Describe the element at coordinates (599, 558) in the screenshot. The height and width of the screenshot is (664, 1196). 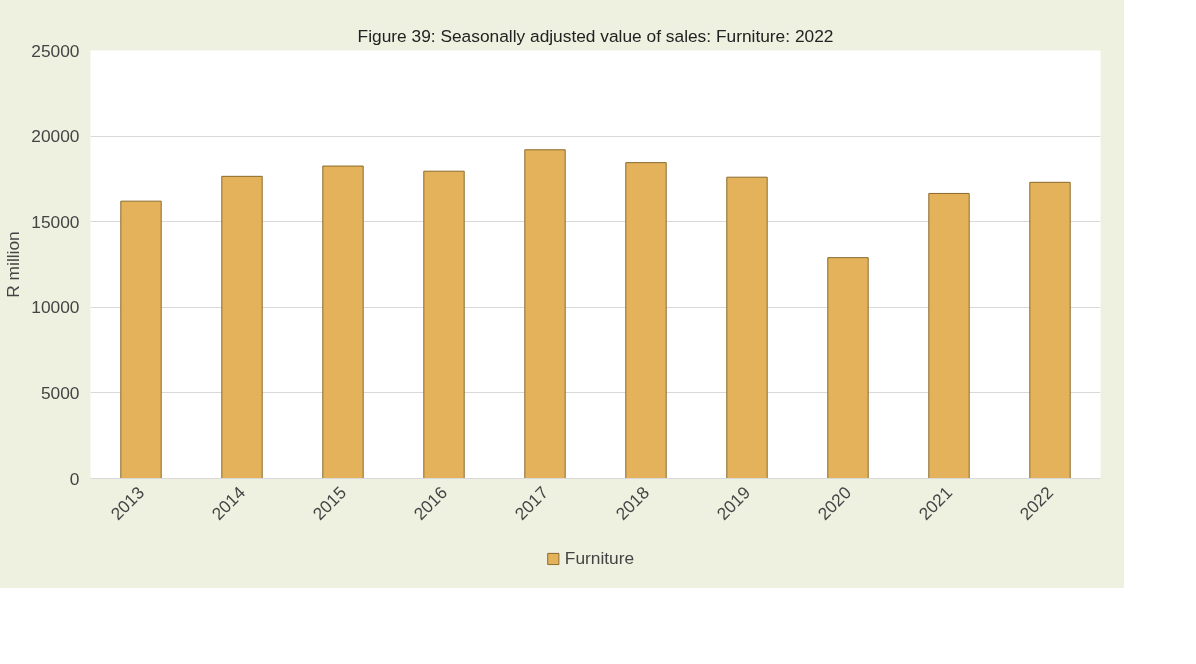
I see `legend-label: Furniture` at that location.